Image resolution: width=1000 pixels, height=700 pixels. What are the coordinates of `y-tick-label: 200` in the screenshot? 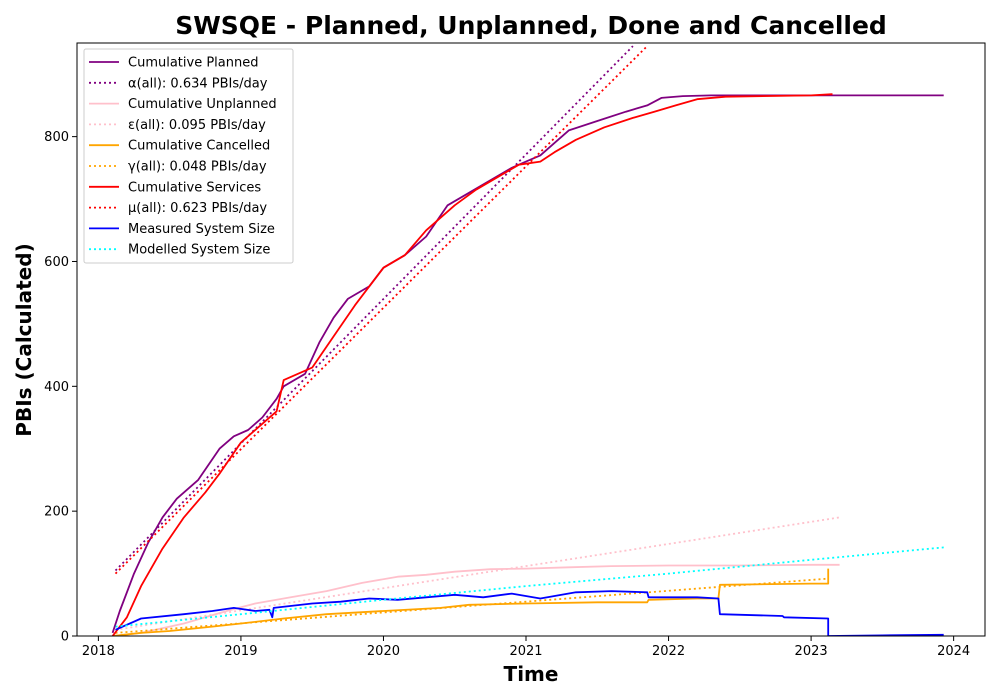 It's located at (56, 512).